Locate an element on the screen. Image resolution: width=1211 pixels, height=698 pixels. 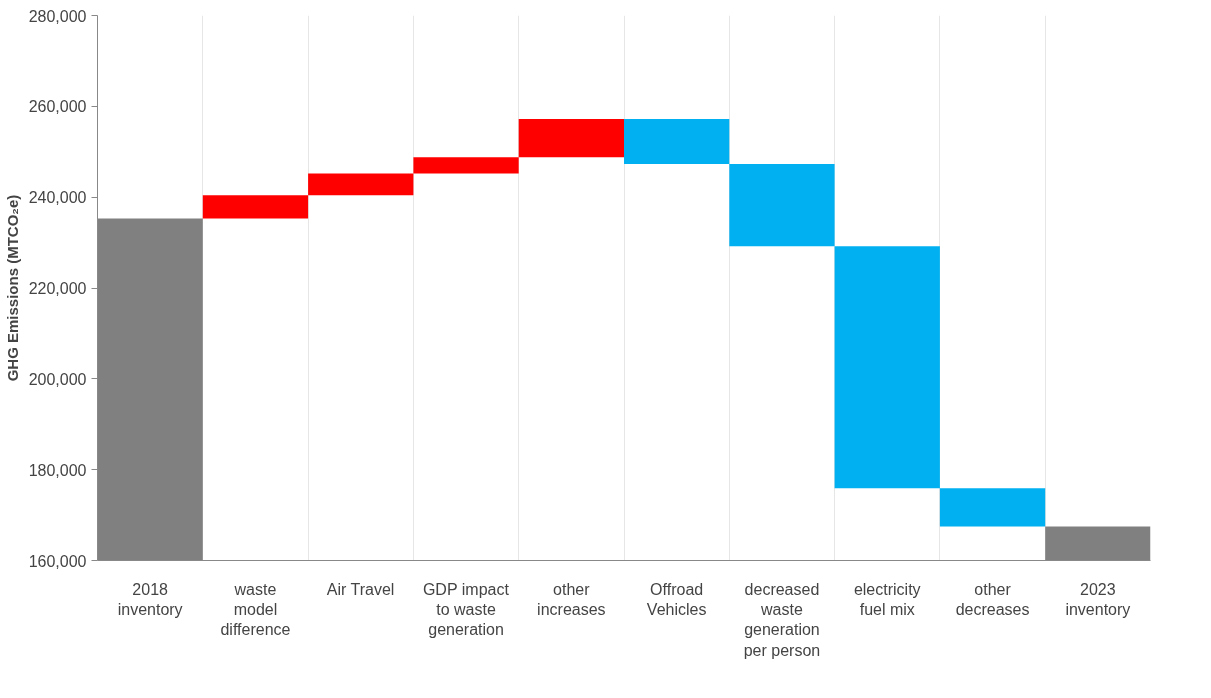
y-tick-label: 220,000 is located at coordinates (57, 288).